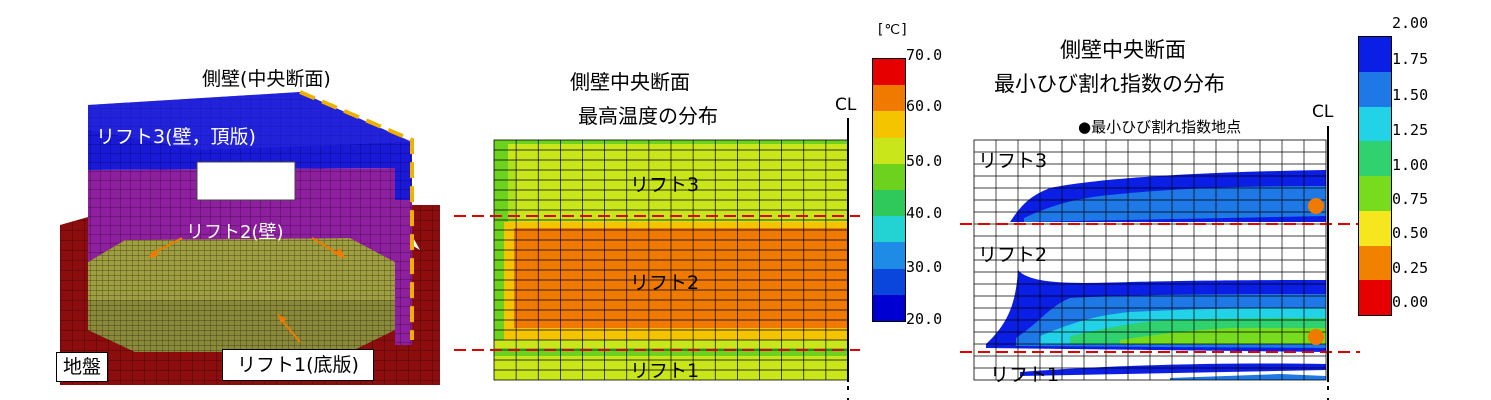  Describe the element at coordinates (924, 213) in the screenshot. I see `temperature-tick-3: 40.0` at that location.